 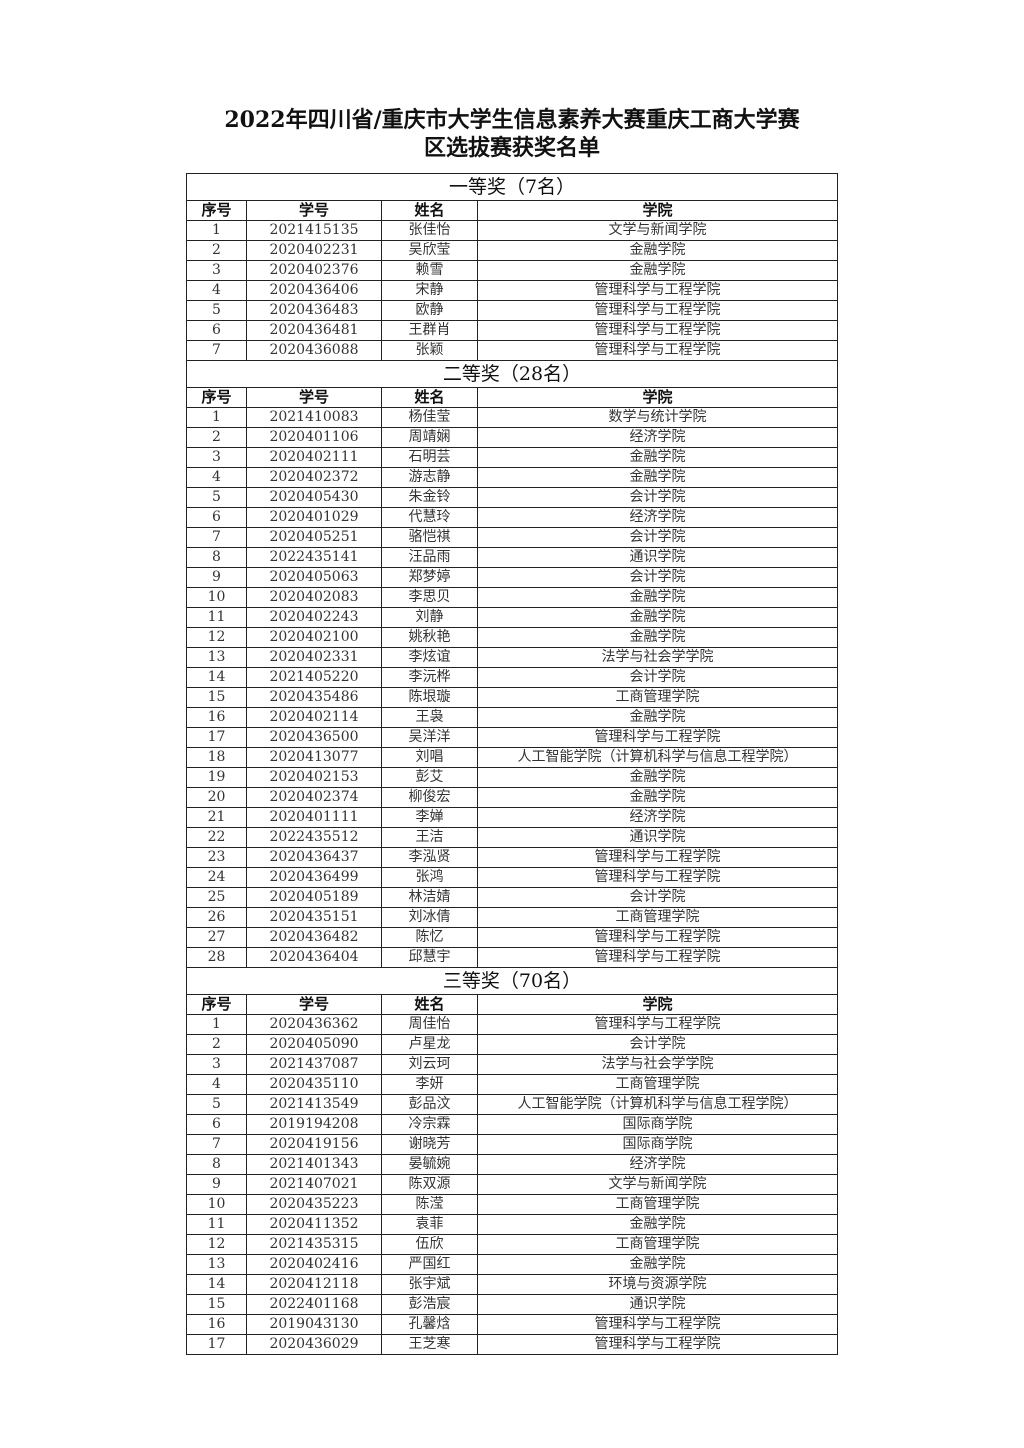 I want to click on student-id-cell: 2020436404, so click(x=314, y=957).